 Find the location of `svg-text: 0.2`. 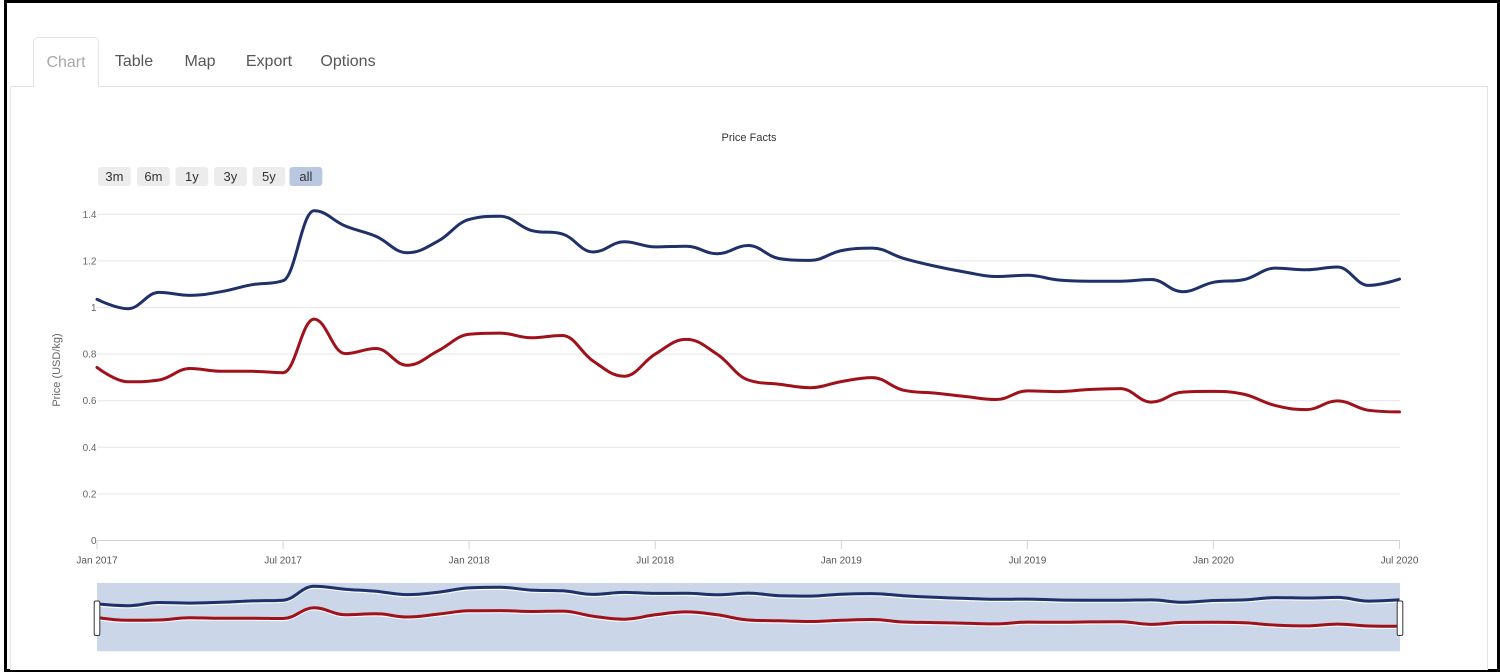

svg-text: 0.2 is located at coordinates (90, 494).